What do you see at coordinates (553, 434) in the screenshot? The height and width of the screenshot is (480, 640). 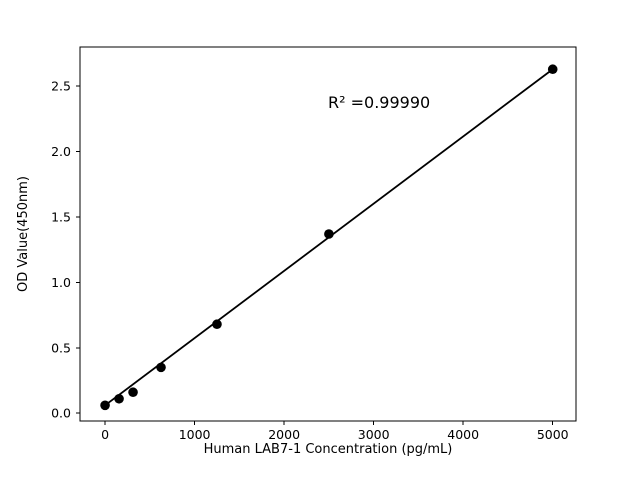 I see `x-tick-label: 5000` at bounding box center [553, 434].